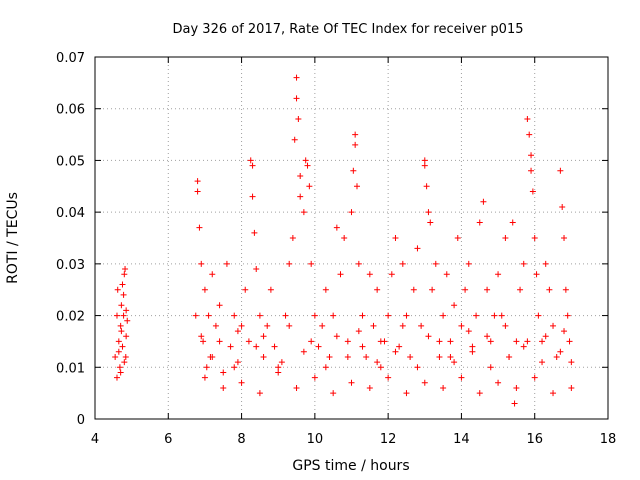 This screenshot has height=480, width=640. Describe the element at coordinates (315, 439) in the screenshot. I see `x-tick-label: 10` at that location.